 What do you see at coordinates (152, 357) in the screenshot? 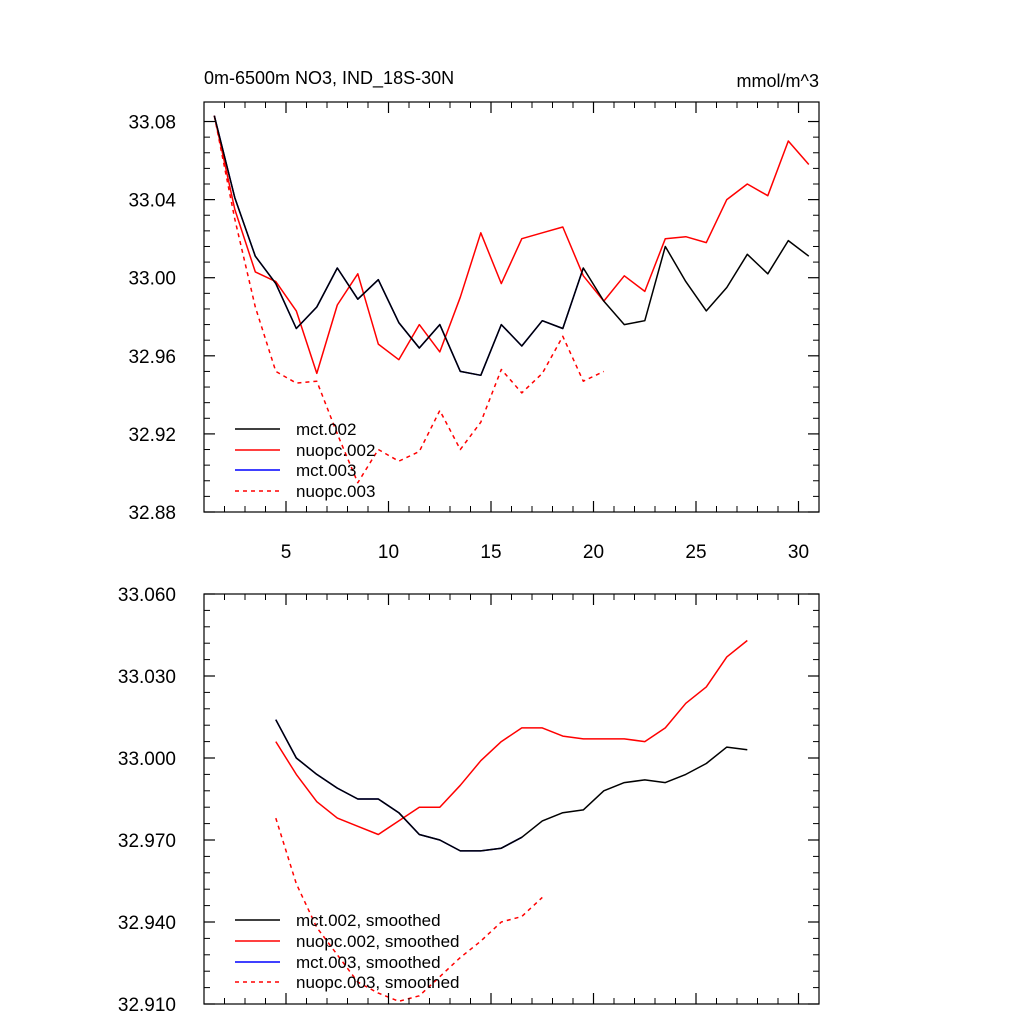
I see `y-tick-label: 32.96` at bounding box center [152, 357].